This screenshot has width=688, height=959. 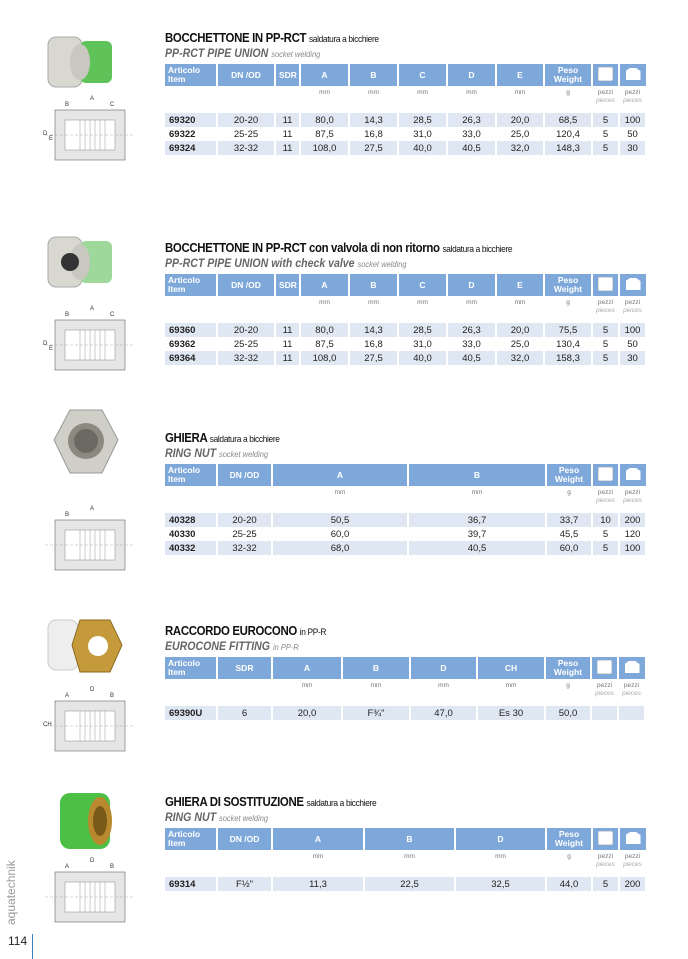 I want to click on title-note: saldatura a bicchiere, so click(x=477, y=249).